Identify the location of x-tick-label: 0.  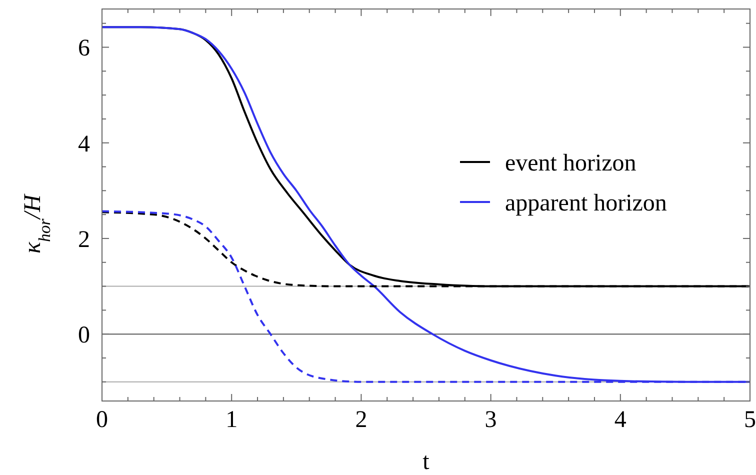
(102, 420).